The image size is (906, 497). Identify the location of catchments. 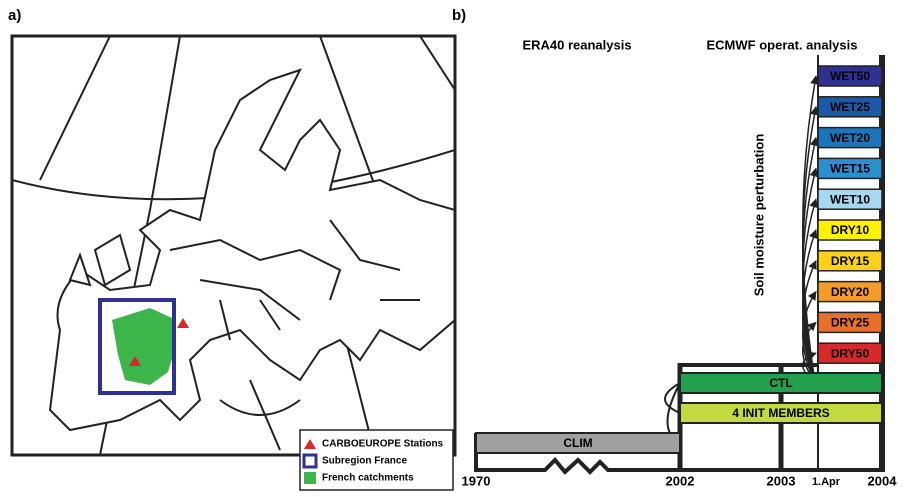
(144, 346).